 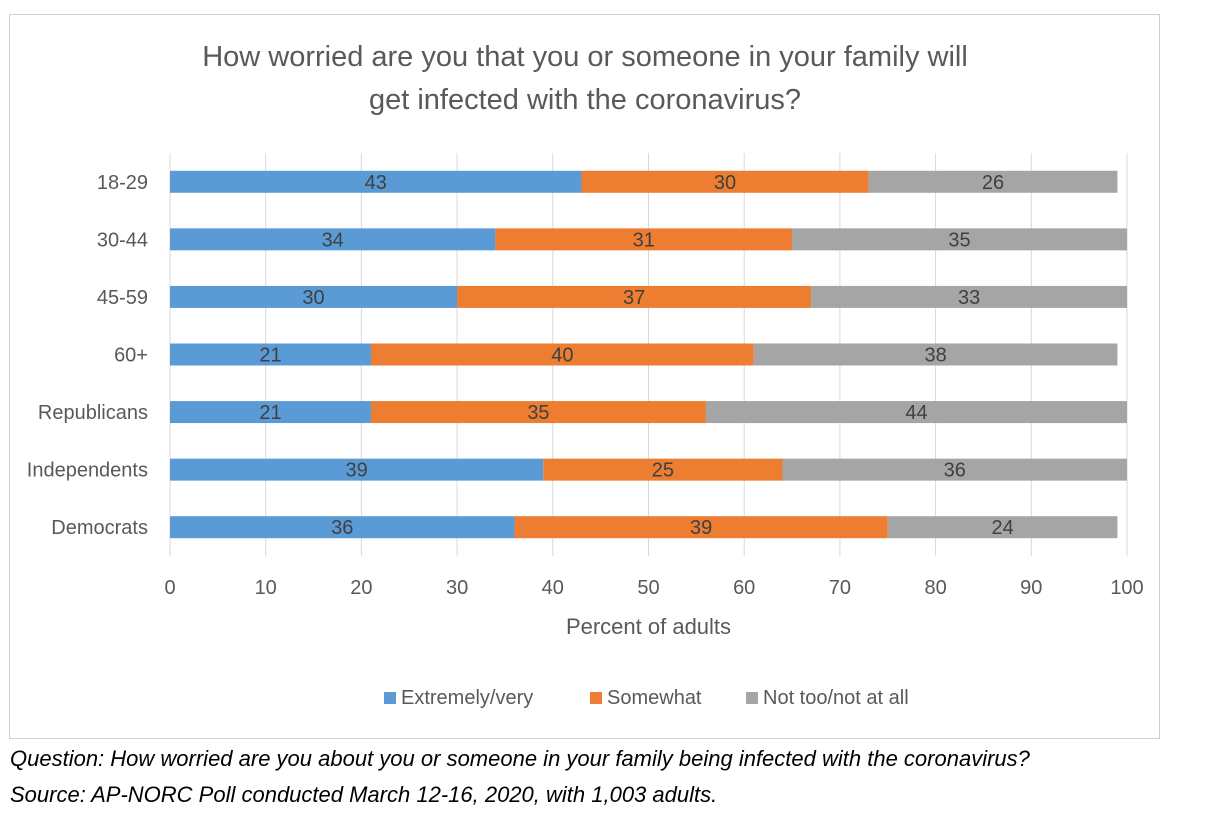 What do you see at coordinates (648, 626) in the screenshot?
I see `x-axis-title: Percent of adults` at bounding box center [648, 626].